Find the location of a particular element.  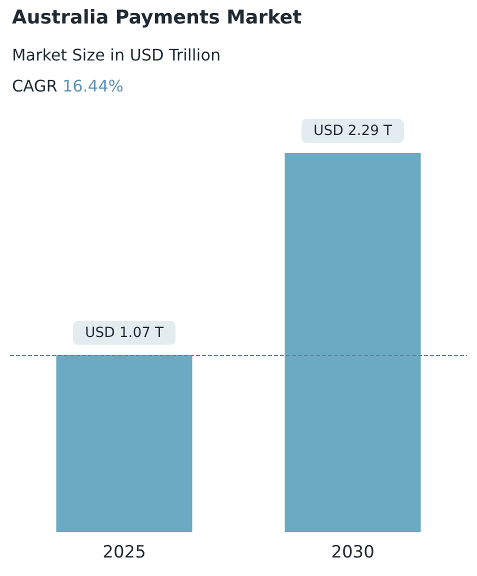

x-tick-label: 2025 is located at coordinates (124, 552).